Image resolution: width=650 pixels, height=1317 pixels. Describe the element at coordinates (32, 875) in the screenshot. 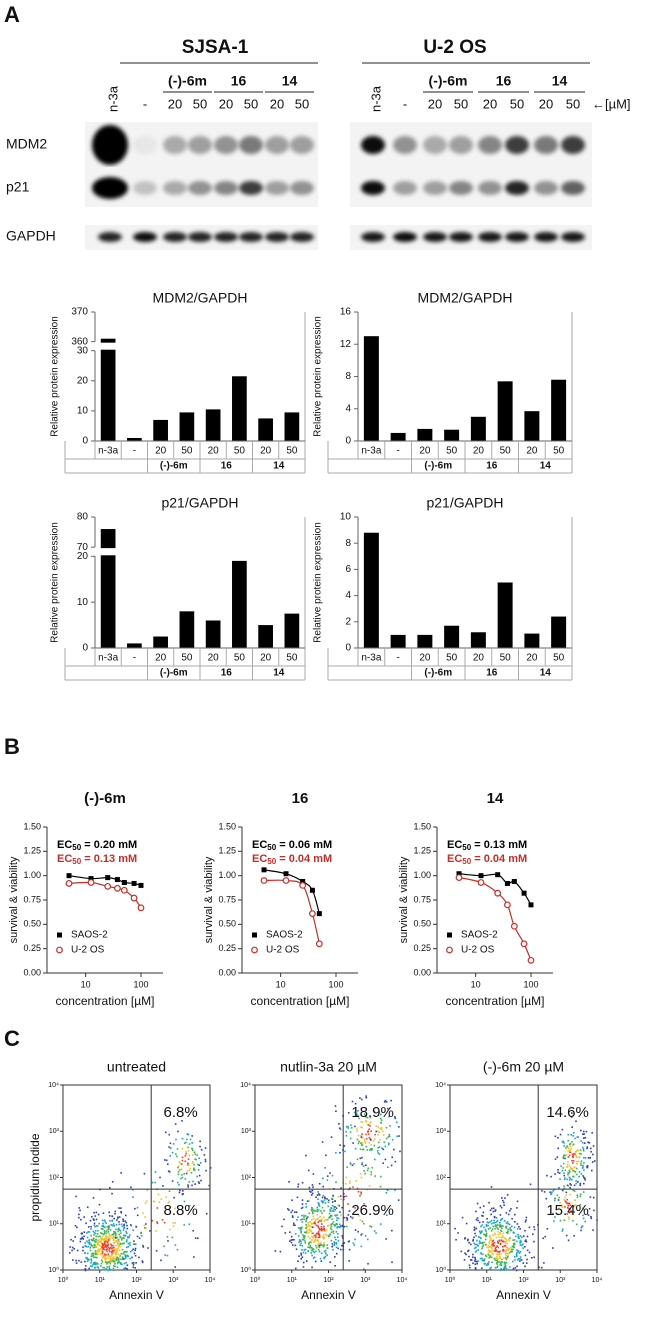

I see `y-tick-label: 1.00` at that location.